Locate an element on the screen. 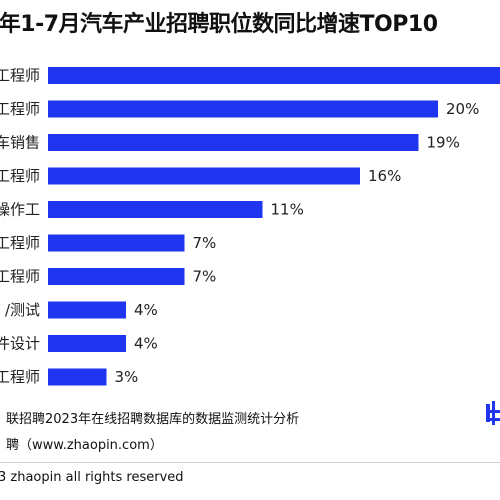  value-label: 16% is located at coordinates (384, 176).